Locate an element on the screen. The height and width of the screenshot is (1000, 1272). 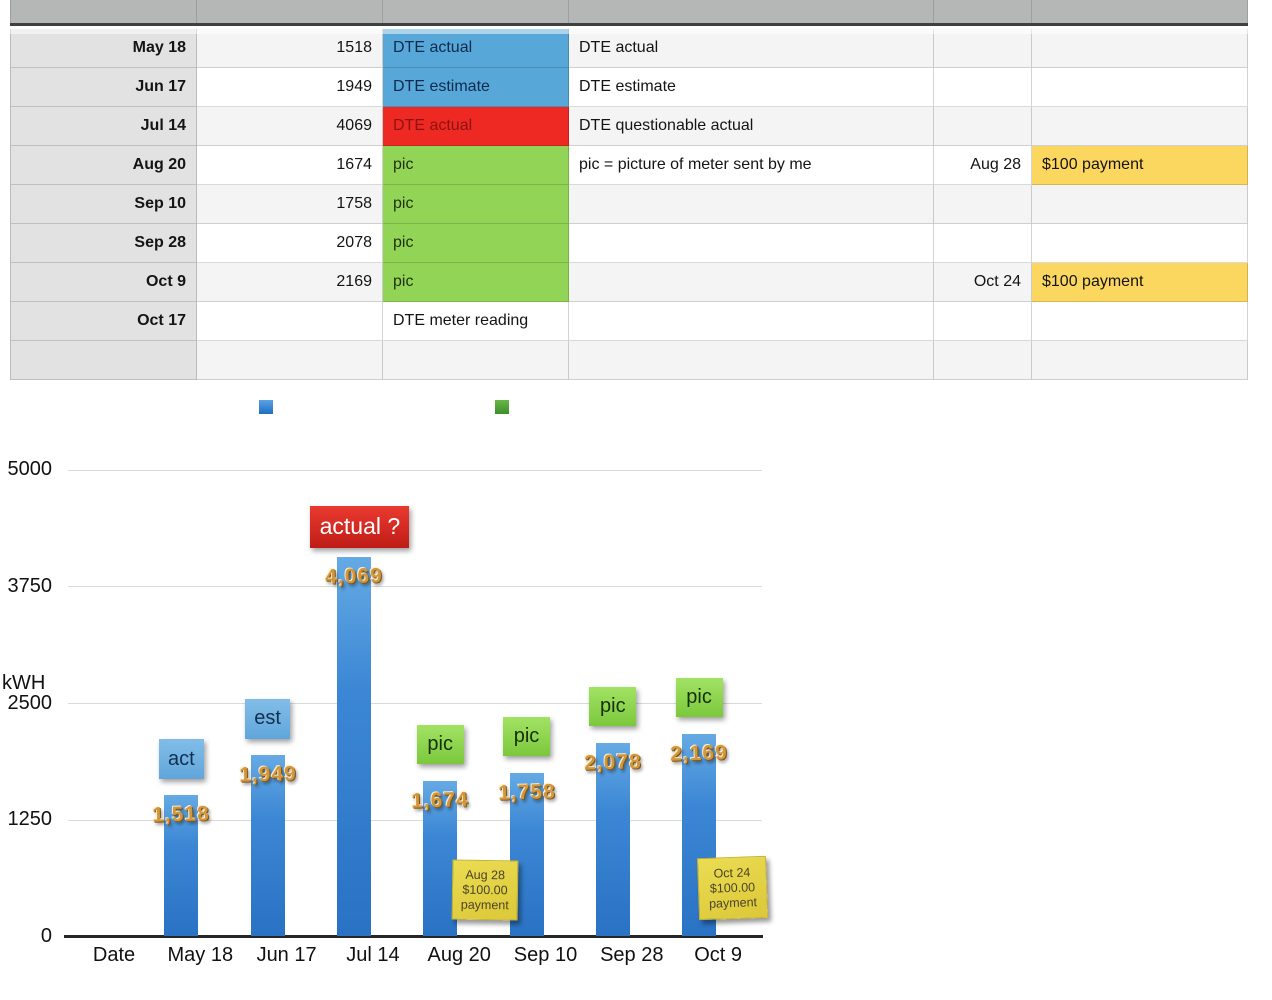
date-cell: Sep 10 is located at coordinates (103, 204).